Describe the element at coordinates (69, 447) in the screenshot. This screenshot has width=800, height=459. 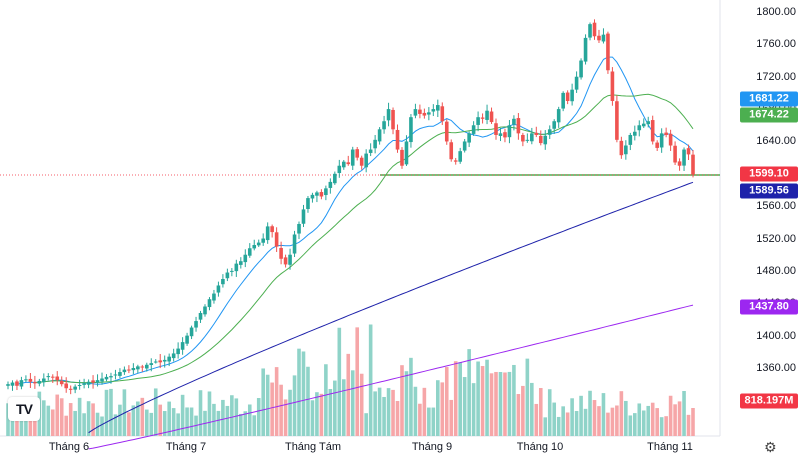
I see `time-tick-label: Tháng 6` at that location.